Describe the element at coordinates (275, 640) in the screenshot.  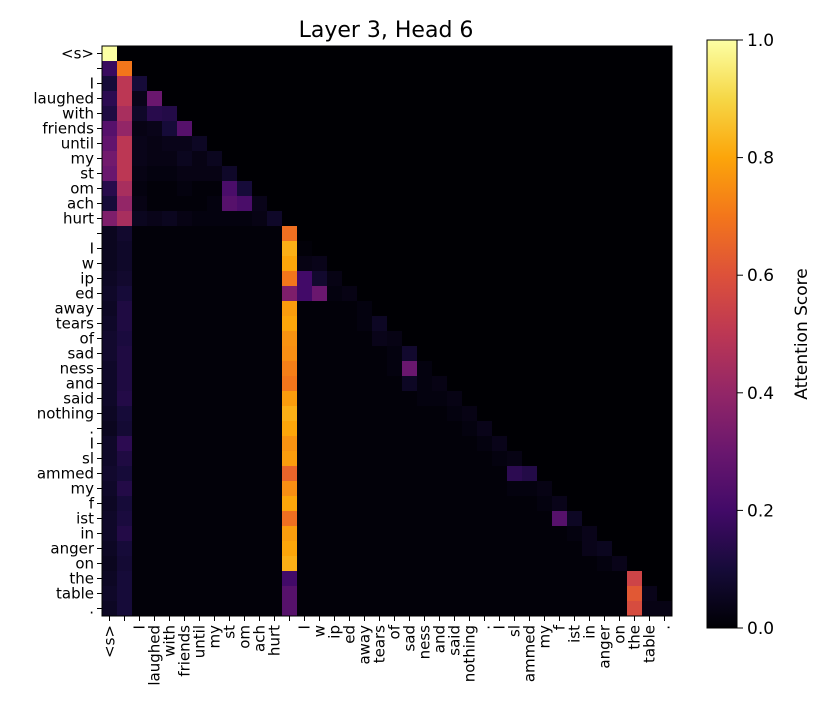
I see `x-tick-label: hurt` at that location.